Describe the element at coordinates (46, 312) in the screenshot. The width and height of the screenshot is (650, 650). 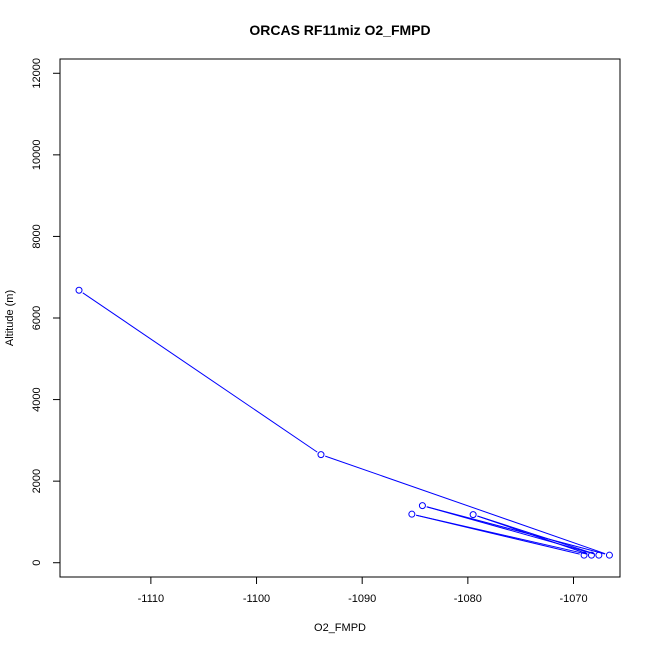
I see `y-axis: 0 2000 4000 6000 8000 10000 12000` at that location.